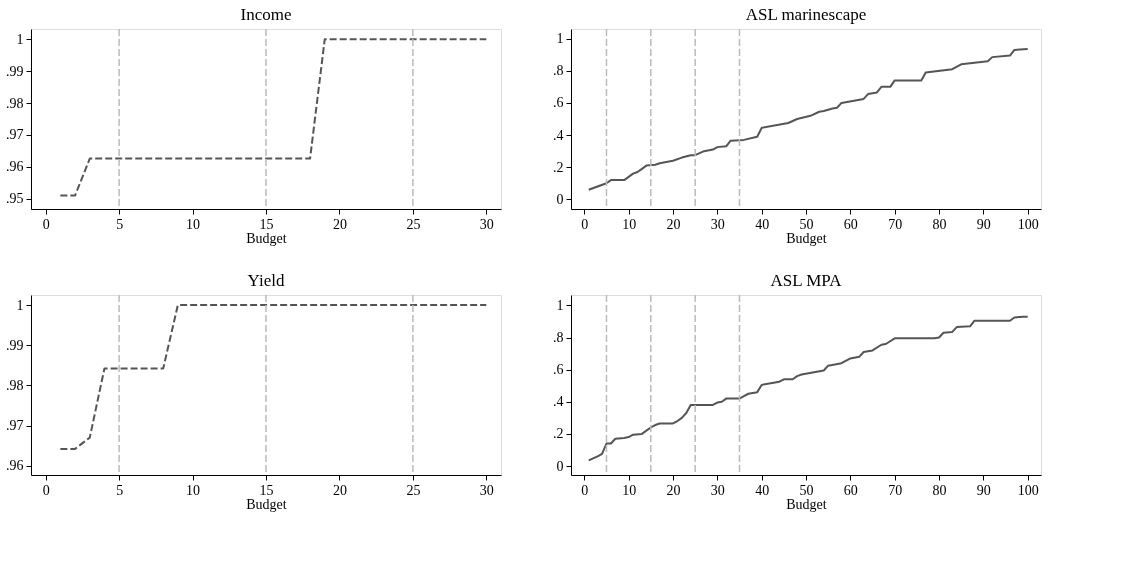 Image resolution: width=1147 pixels, height=567 pixels. What do you see at coordinates (806, 281) in the screenshot?
I see `chart-title: ASL MPA` at bounding box center [806, 281].